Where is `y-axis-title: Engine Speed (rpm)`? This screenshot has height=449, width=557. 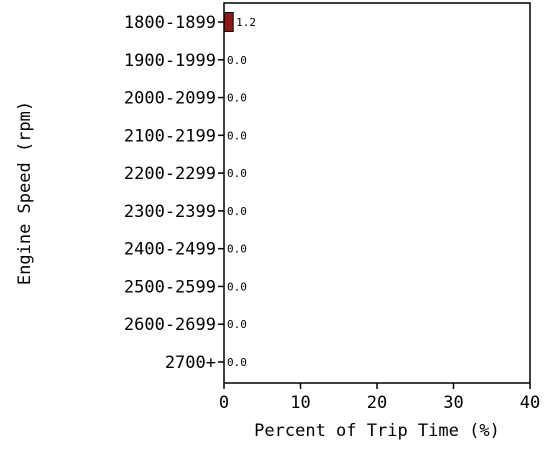 y-axis-title: Engine Speed (rpm) is located at coordinates (25, 193).